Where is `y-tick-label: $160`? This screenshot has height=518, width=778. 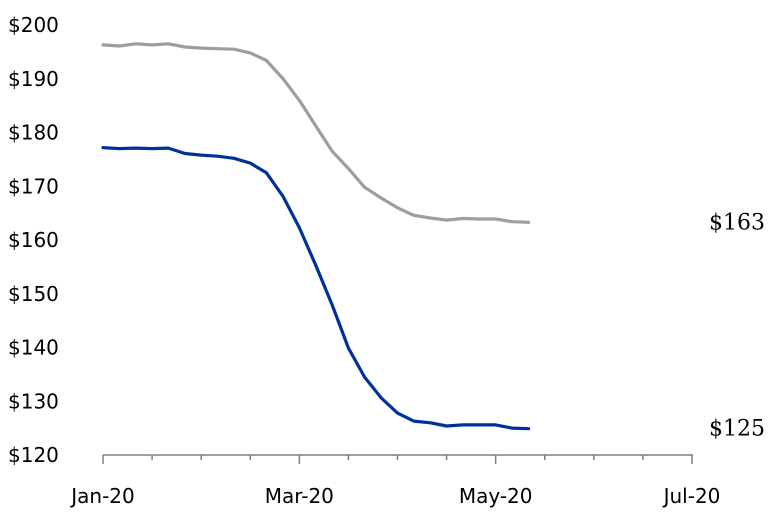 y-tick-label: $160 is located at coordinates (33, 240).